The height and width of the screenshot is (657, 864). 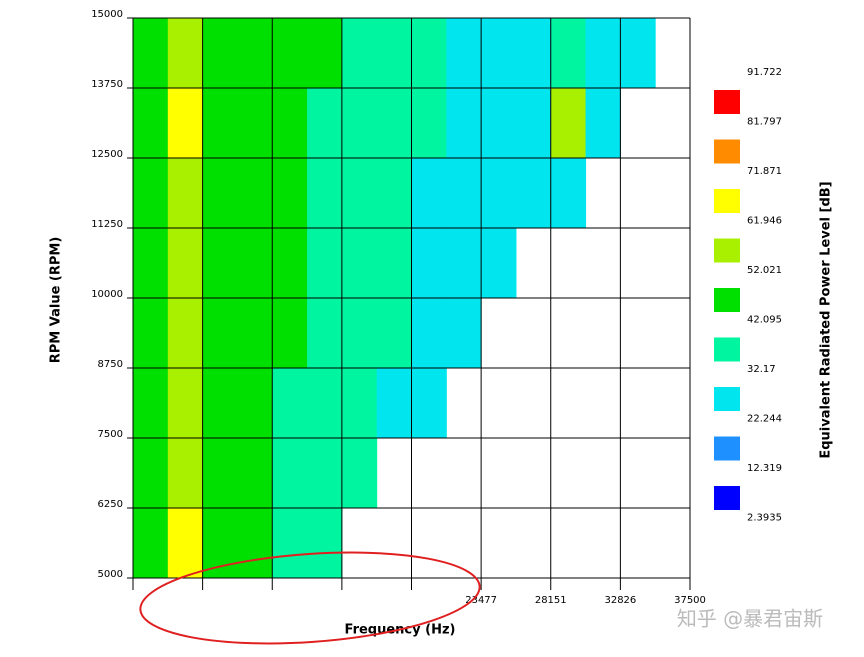 What do you see at coordinates (107, 84) in the screenshot?
I see `y-tick-label: 13750` at bounding box center [107, 84].